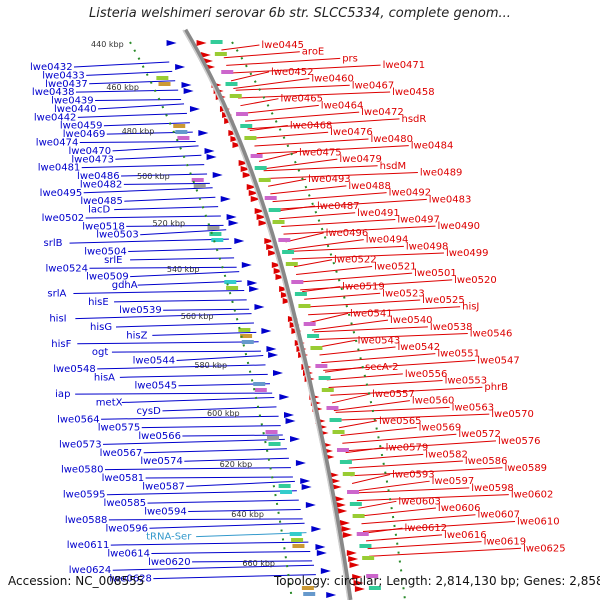 This screenshot has height=600, width=600. I want to click on reverse-gene-label: lwe0543, so click(379, 340).